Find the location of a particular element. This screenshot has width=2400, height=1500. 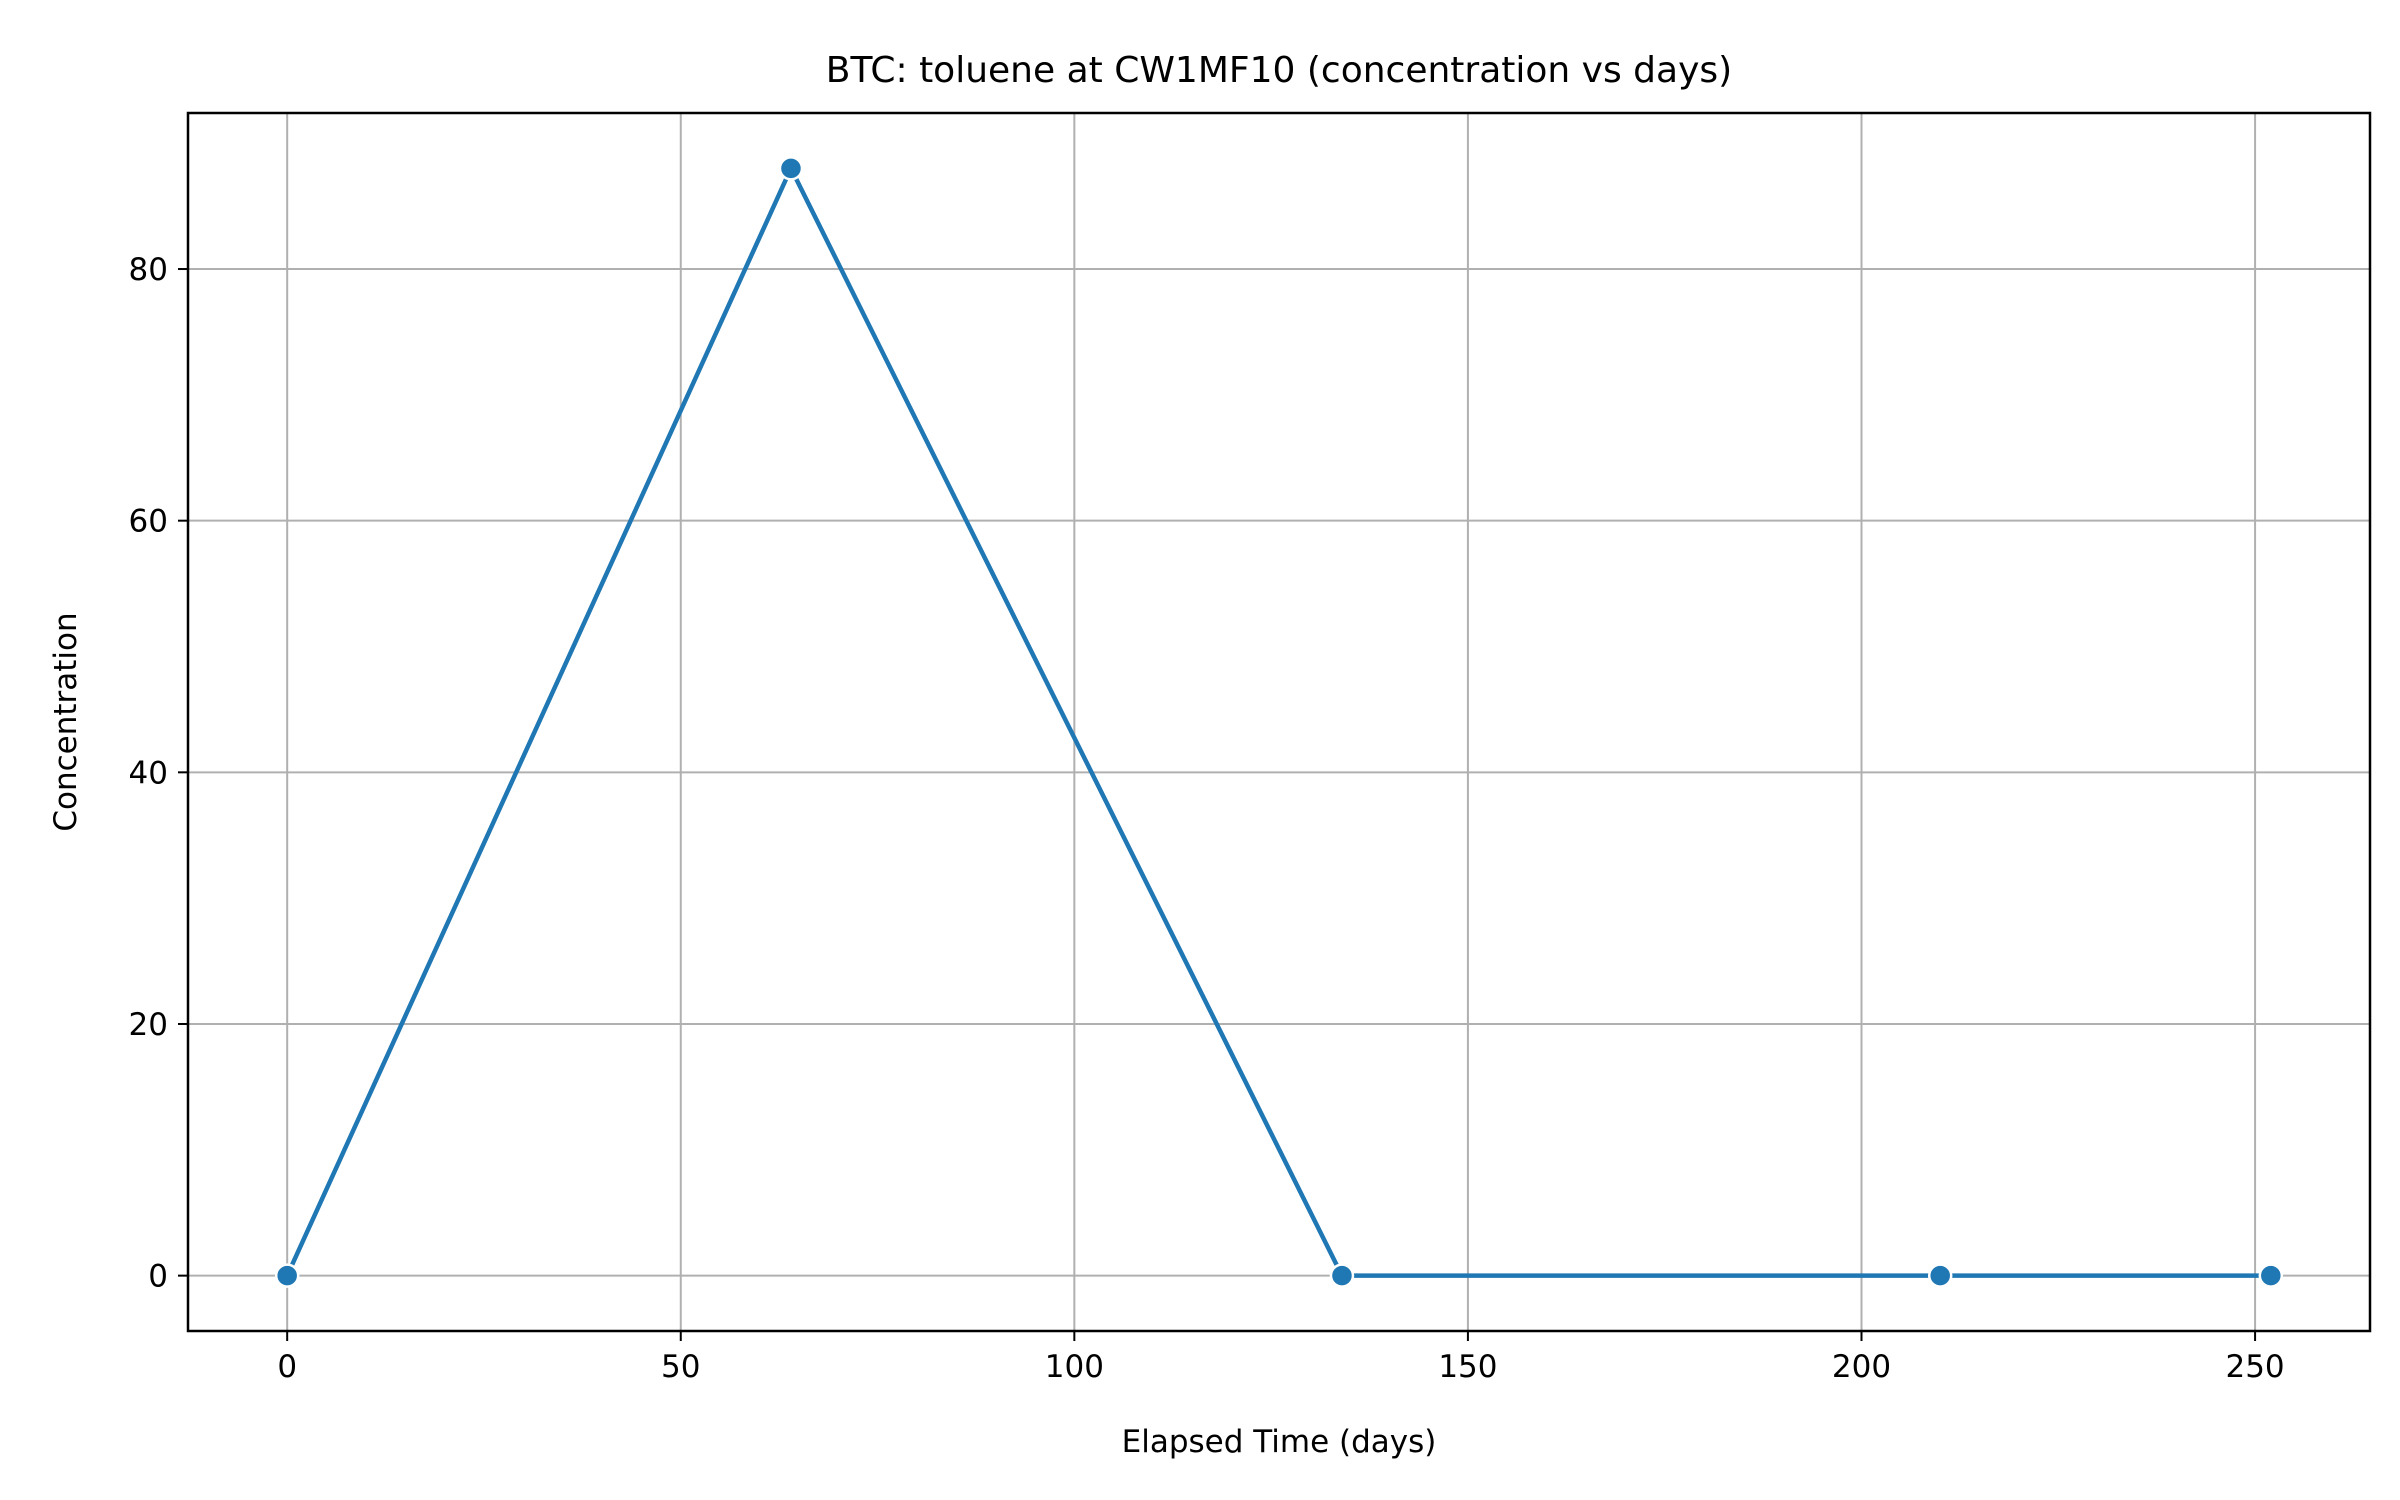

x-tick-label: 200 is located at coordinates (1861, 1367).